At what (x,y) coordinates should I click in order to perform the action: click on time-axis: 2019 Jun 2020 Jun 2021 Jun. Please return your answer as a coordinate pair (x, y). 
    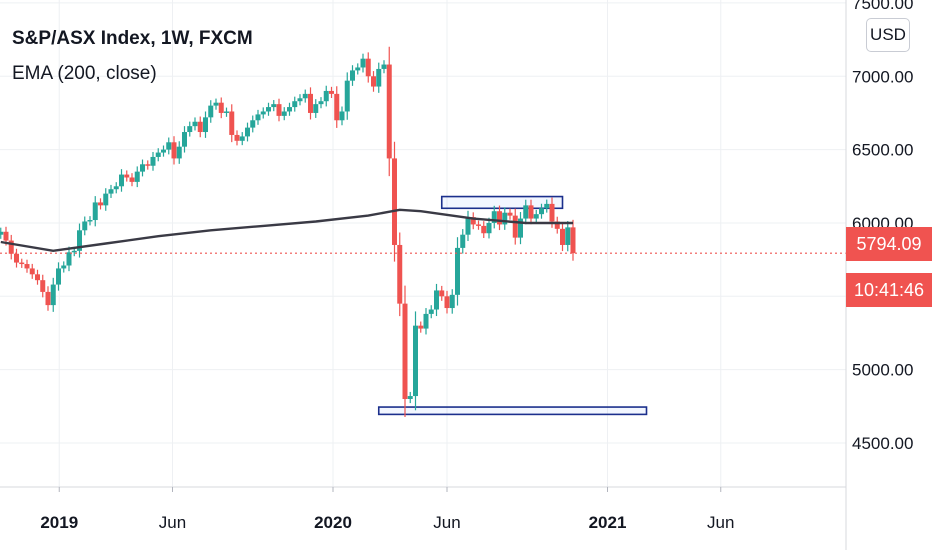
    Looking at the image, I should click on (387, 509).